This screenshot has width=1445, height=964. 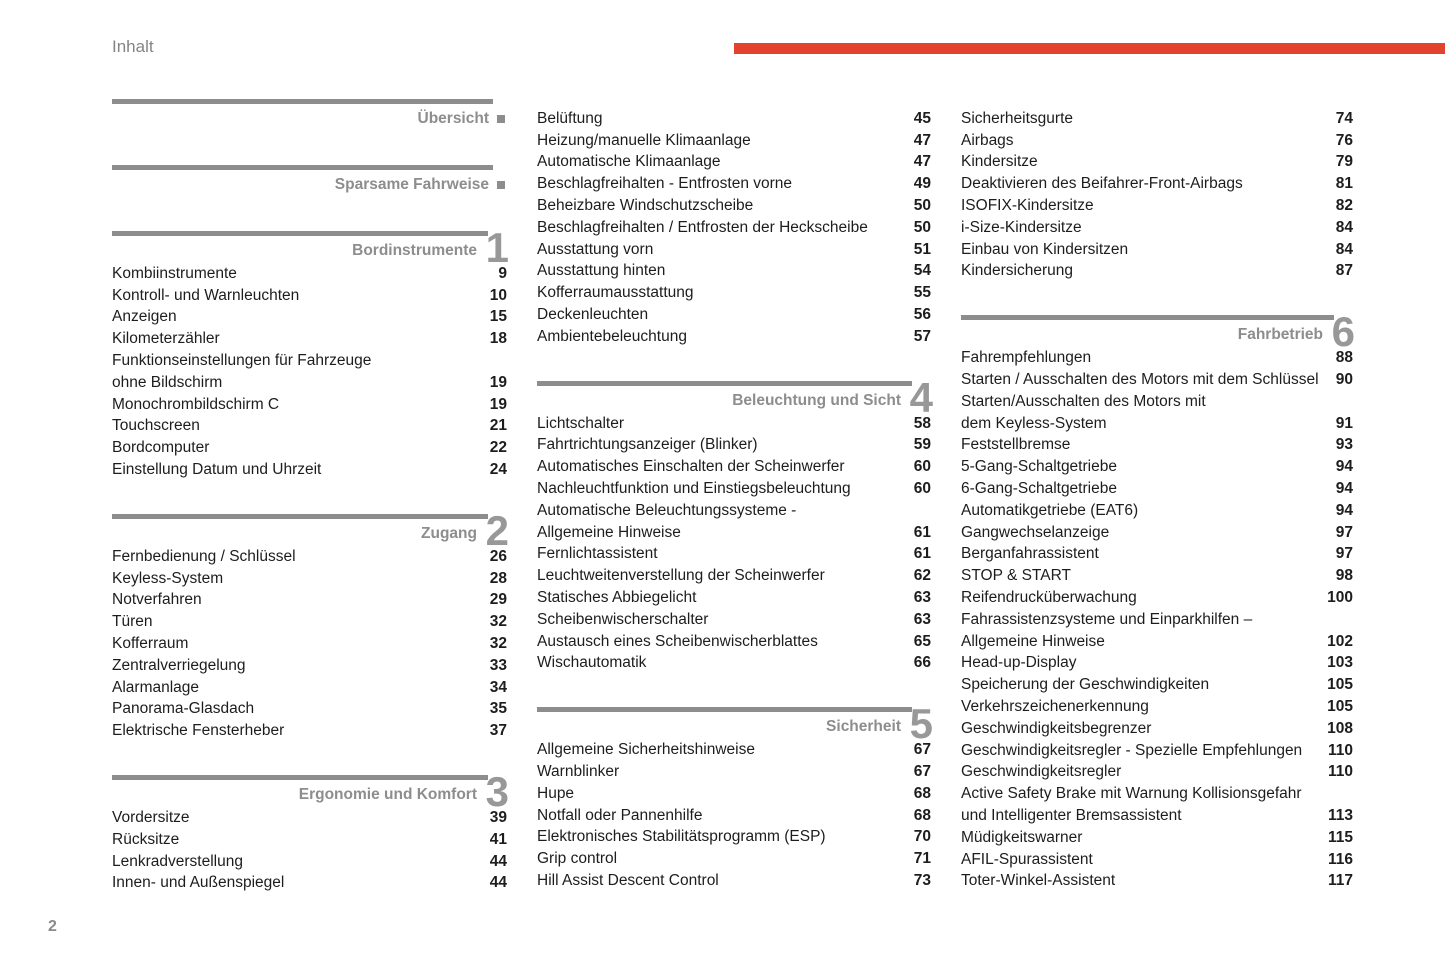 I want to click on toc-entry: Kindersicherung 87, so click(x=1157, y=272).